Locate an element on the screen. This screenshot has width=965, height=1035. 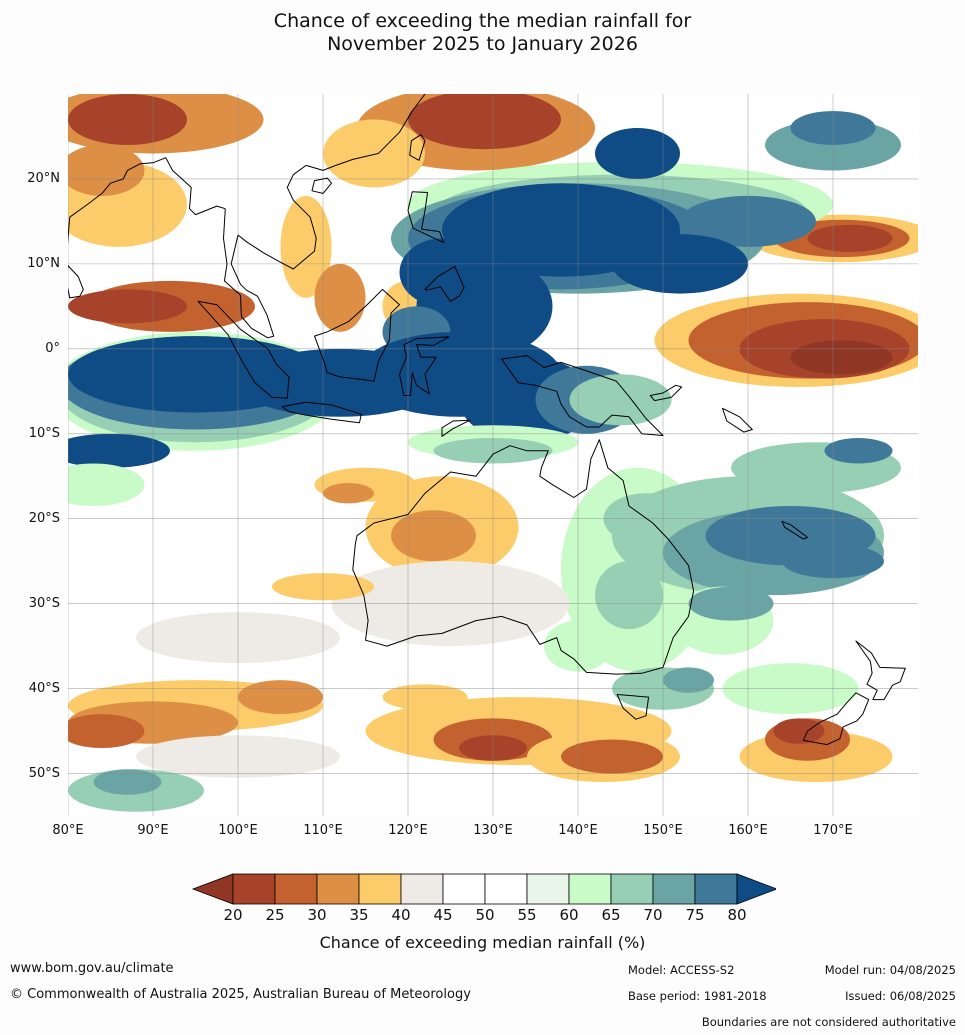
new-zealand-south-coastline is located at coordinates (836, 719).